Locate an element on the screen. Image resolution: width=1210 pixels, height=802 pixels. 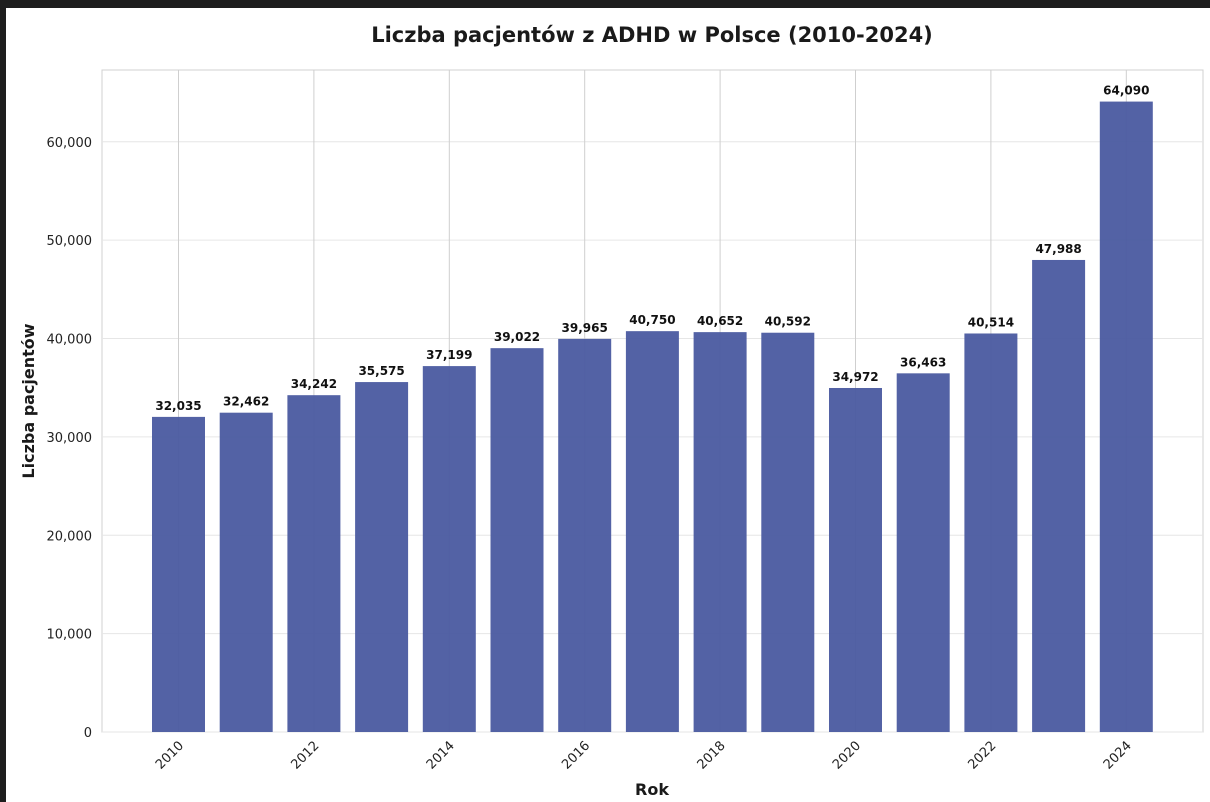
data-label: 35,575 is located at coordinates (381, 371).